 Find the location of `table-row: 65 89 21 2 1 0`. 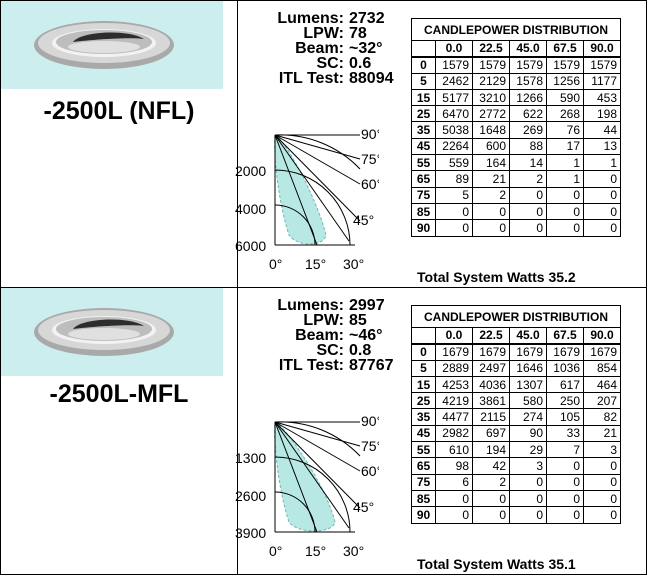

table-row: 65 89 21 2 1 0 is located at coordinates (516, 179).